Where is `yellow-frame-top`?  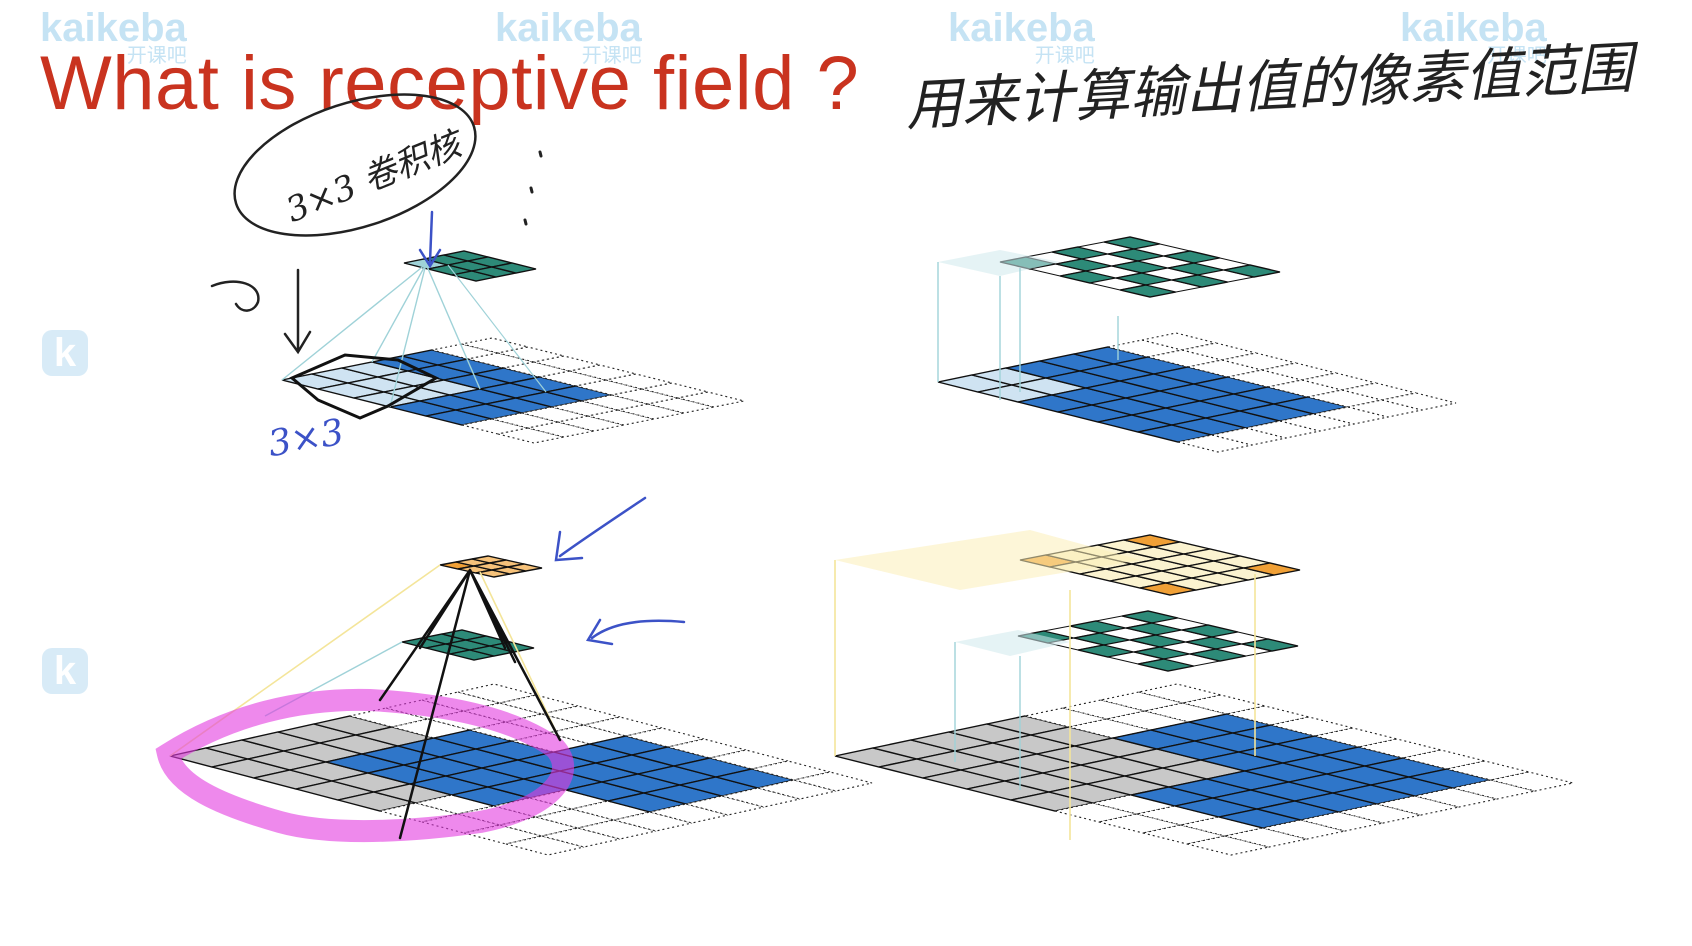
yellow-frame-top is located at coordinates (987, 560).